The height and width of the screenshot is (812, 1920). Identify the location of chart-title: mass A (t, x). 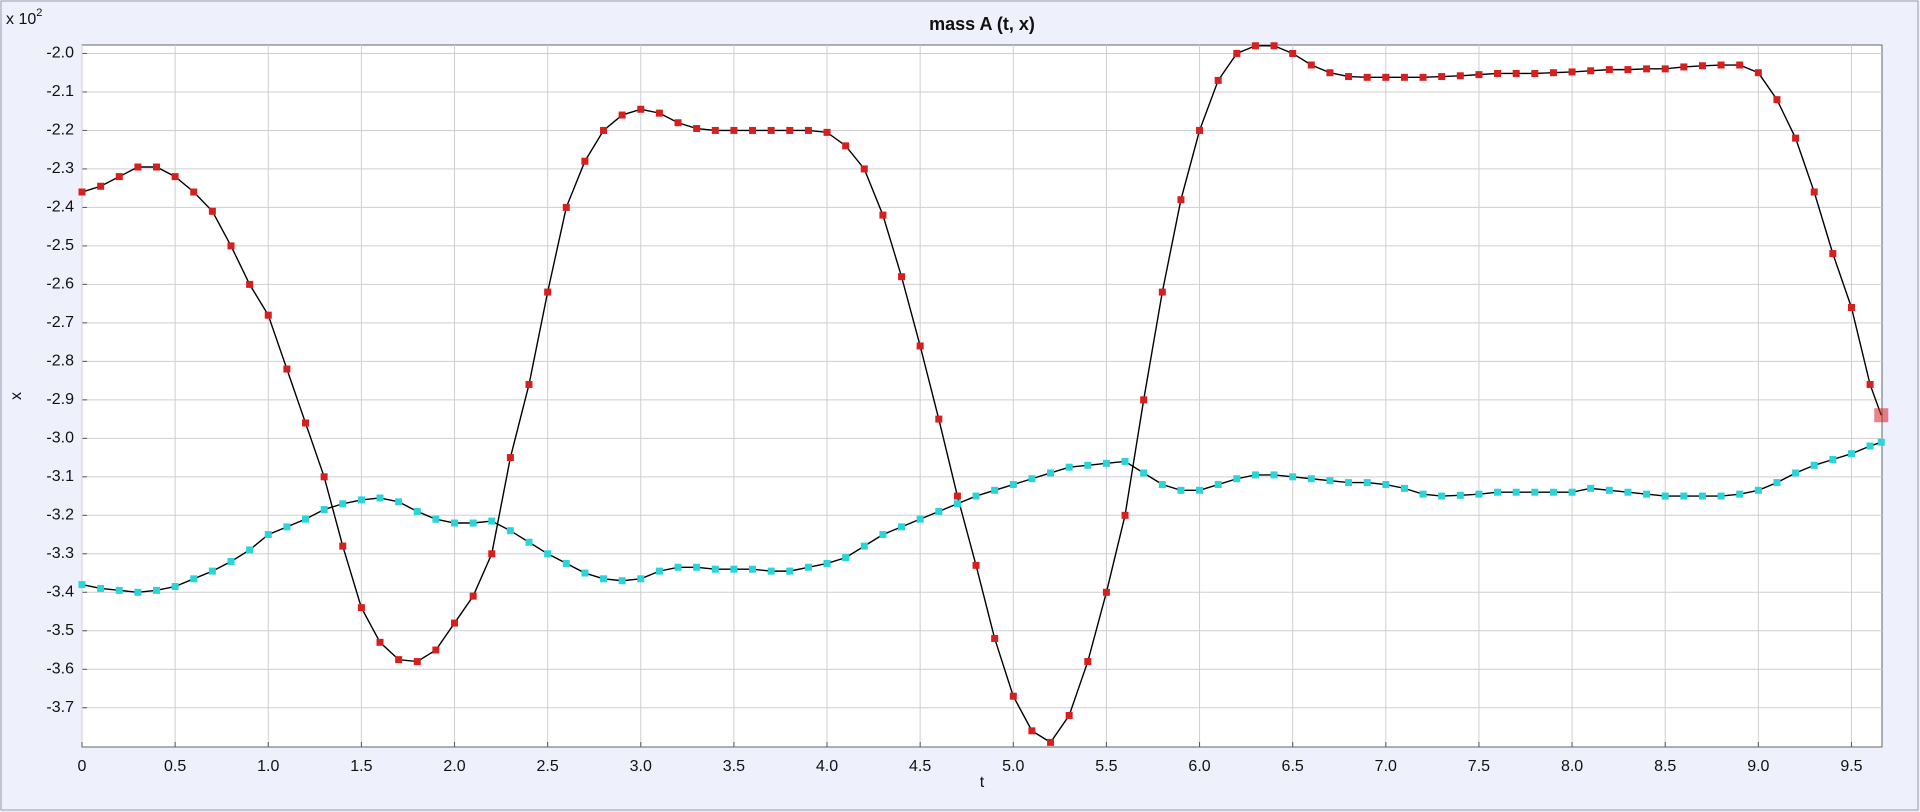
(982, 24).